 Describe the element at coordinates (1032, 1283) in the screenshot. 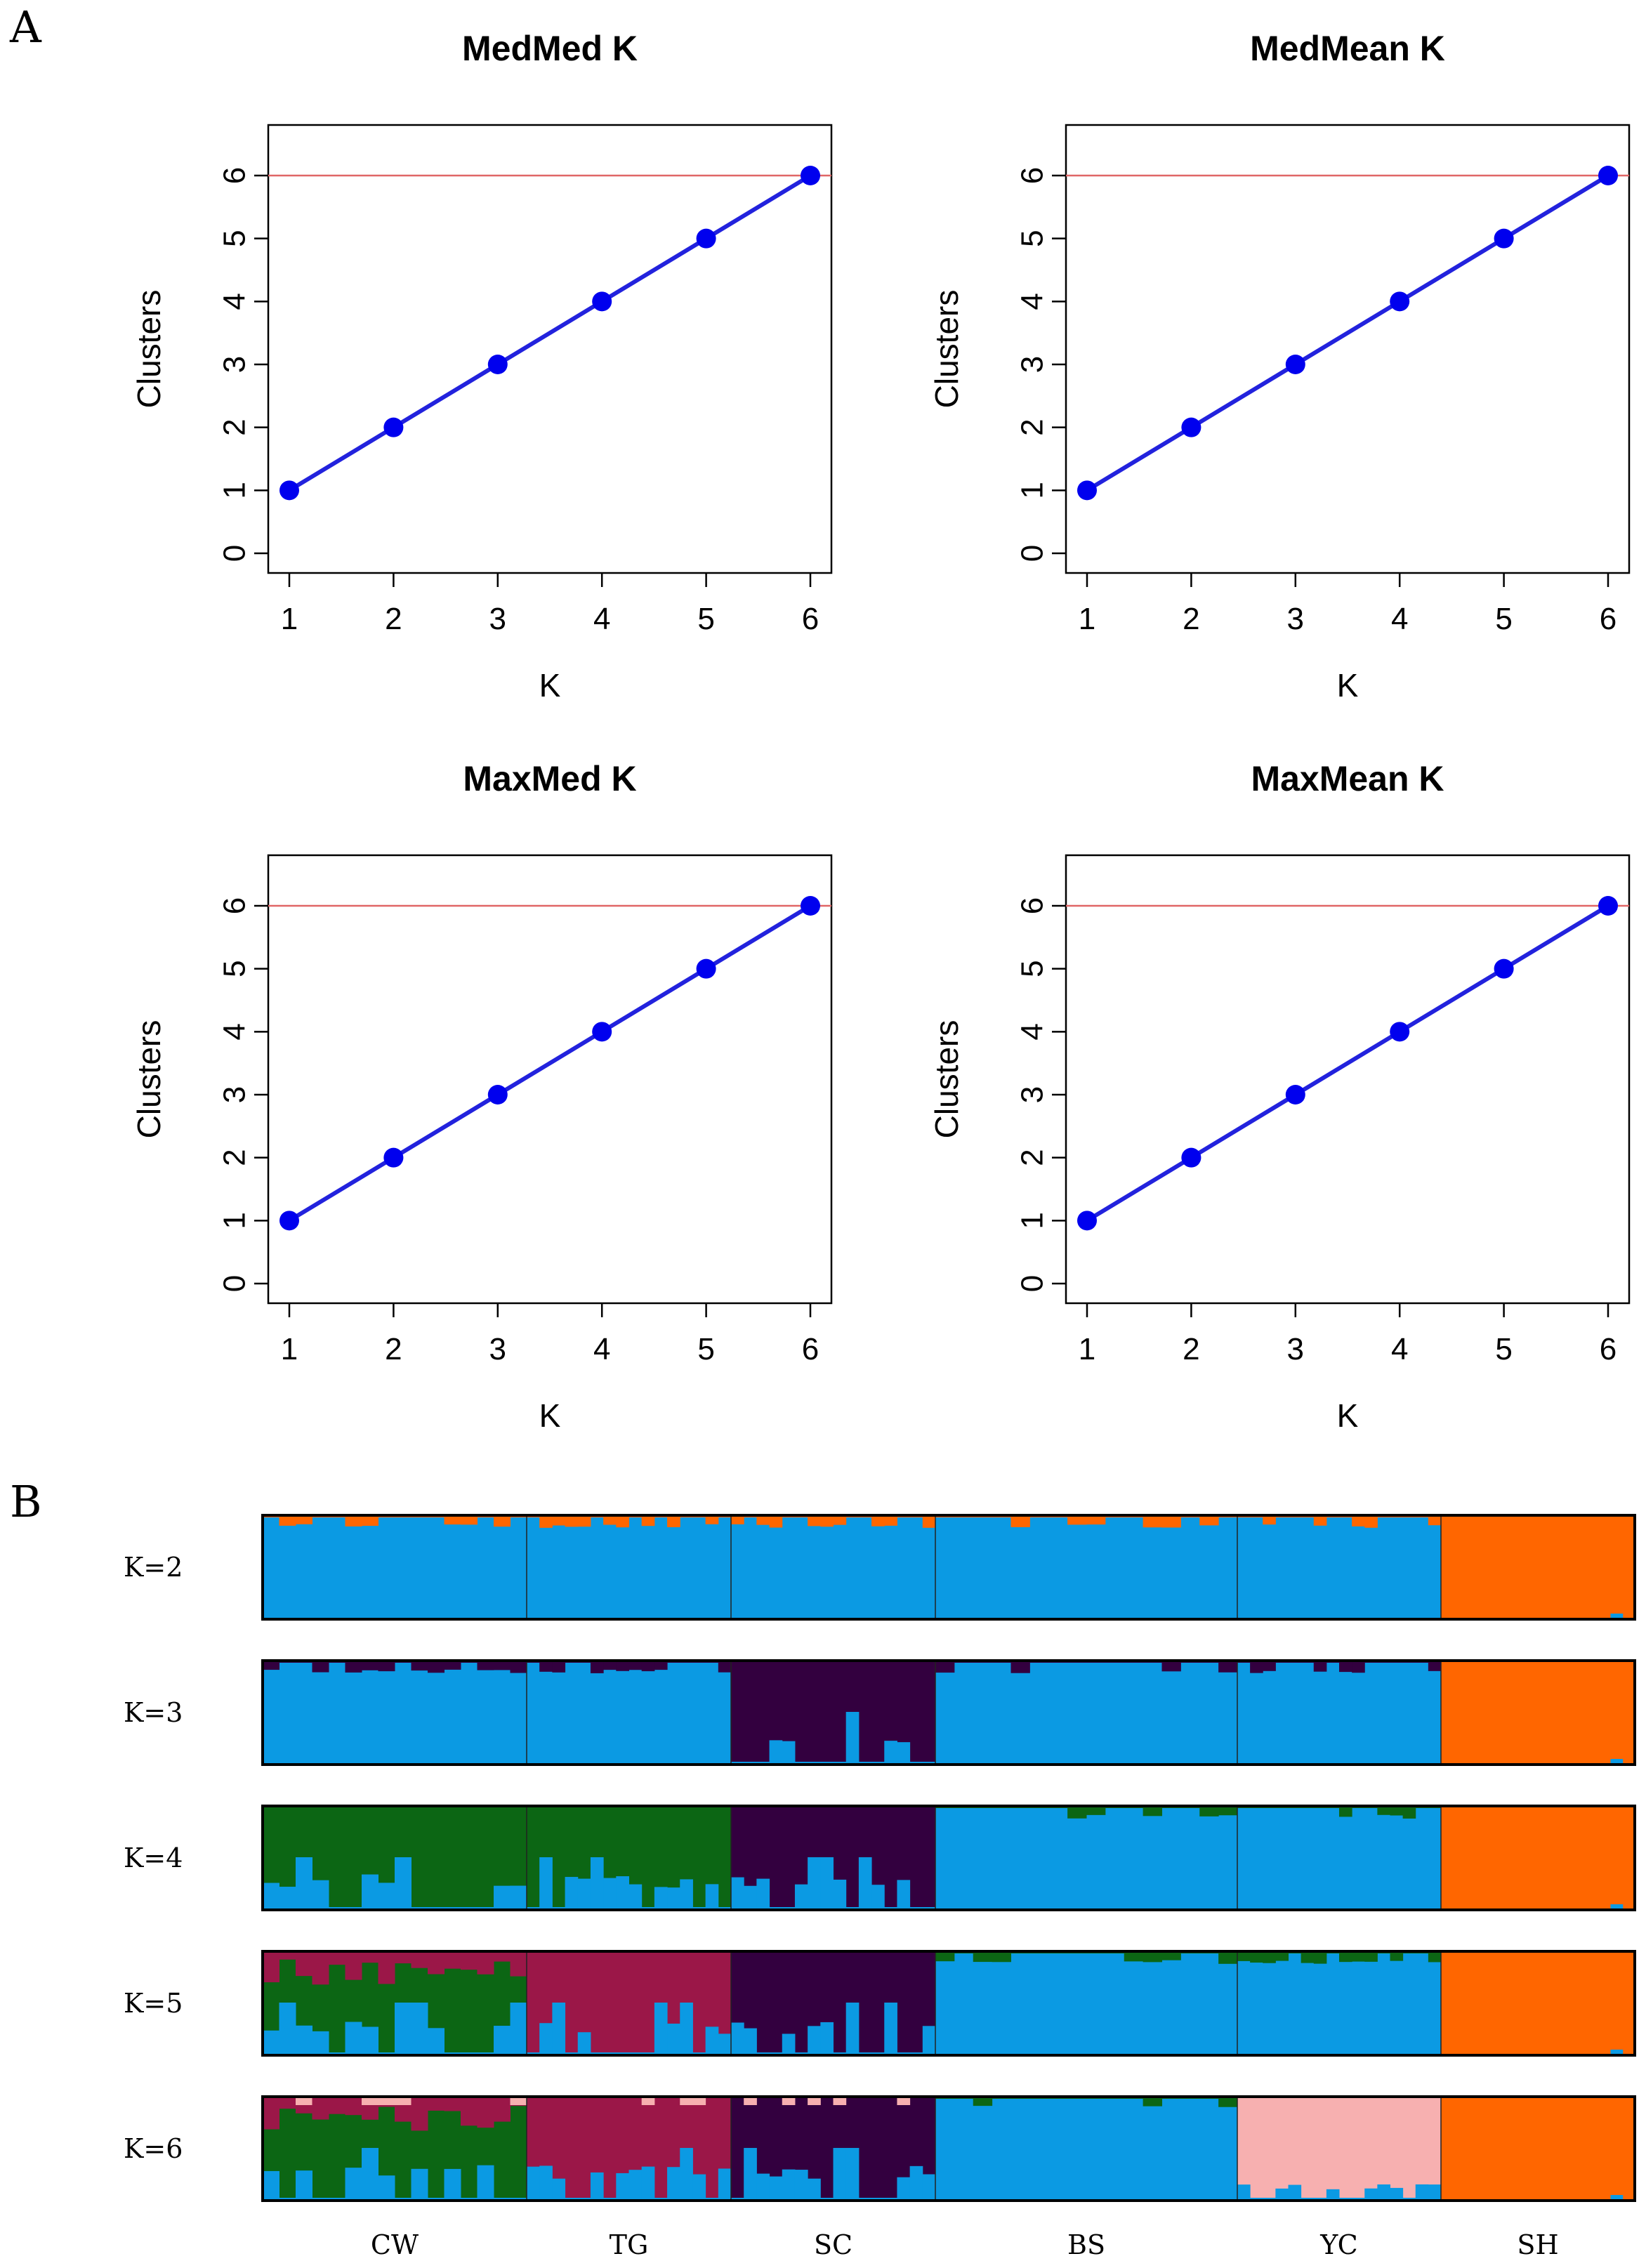

I see `y-tick-label: 0` at that location.